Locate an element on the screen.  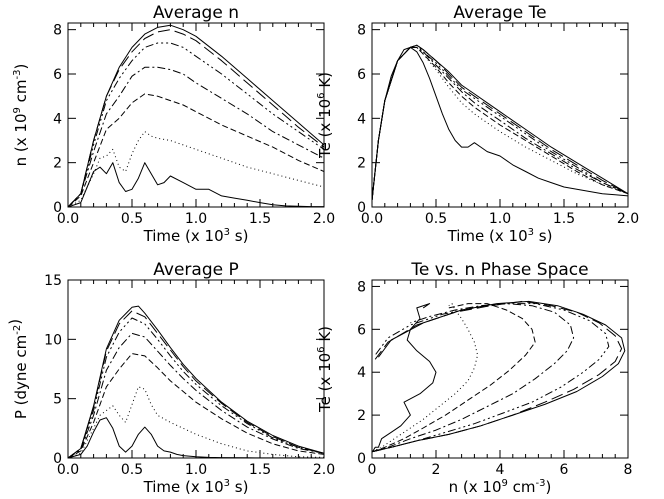
y-label-units-exponent: -3 is located at coordinates (17, 75).